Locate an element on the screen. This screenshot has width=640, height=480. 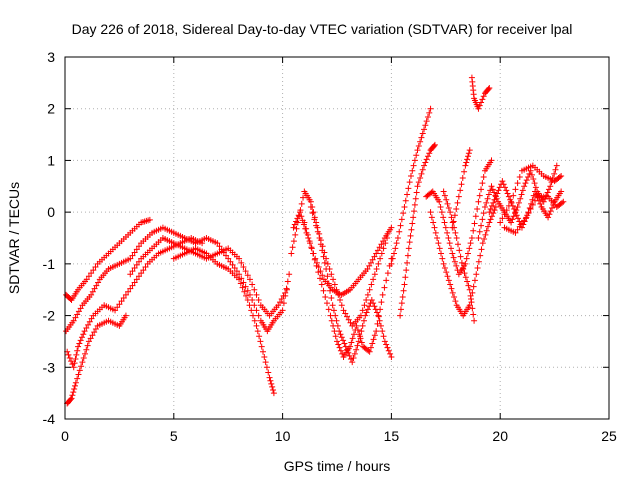
series-arc22 is located at coordinates (534, 214).